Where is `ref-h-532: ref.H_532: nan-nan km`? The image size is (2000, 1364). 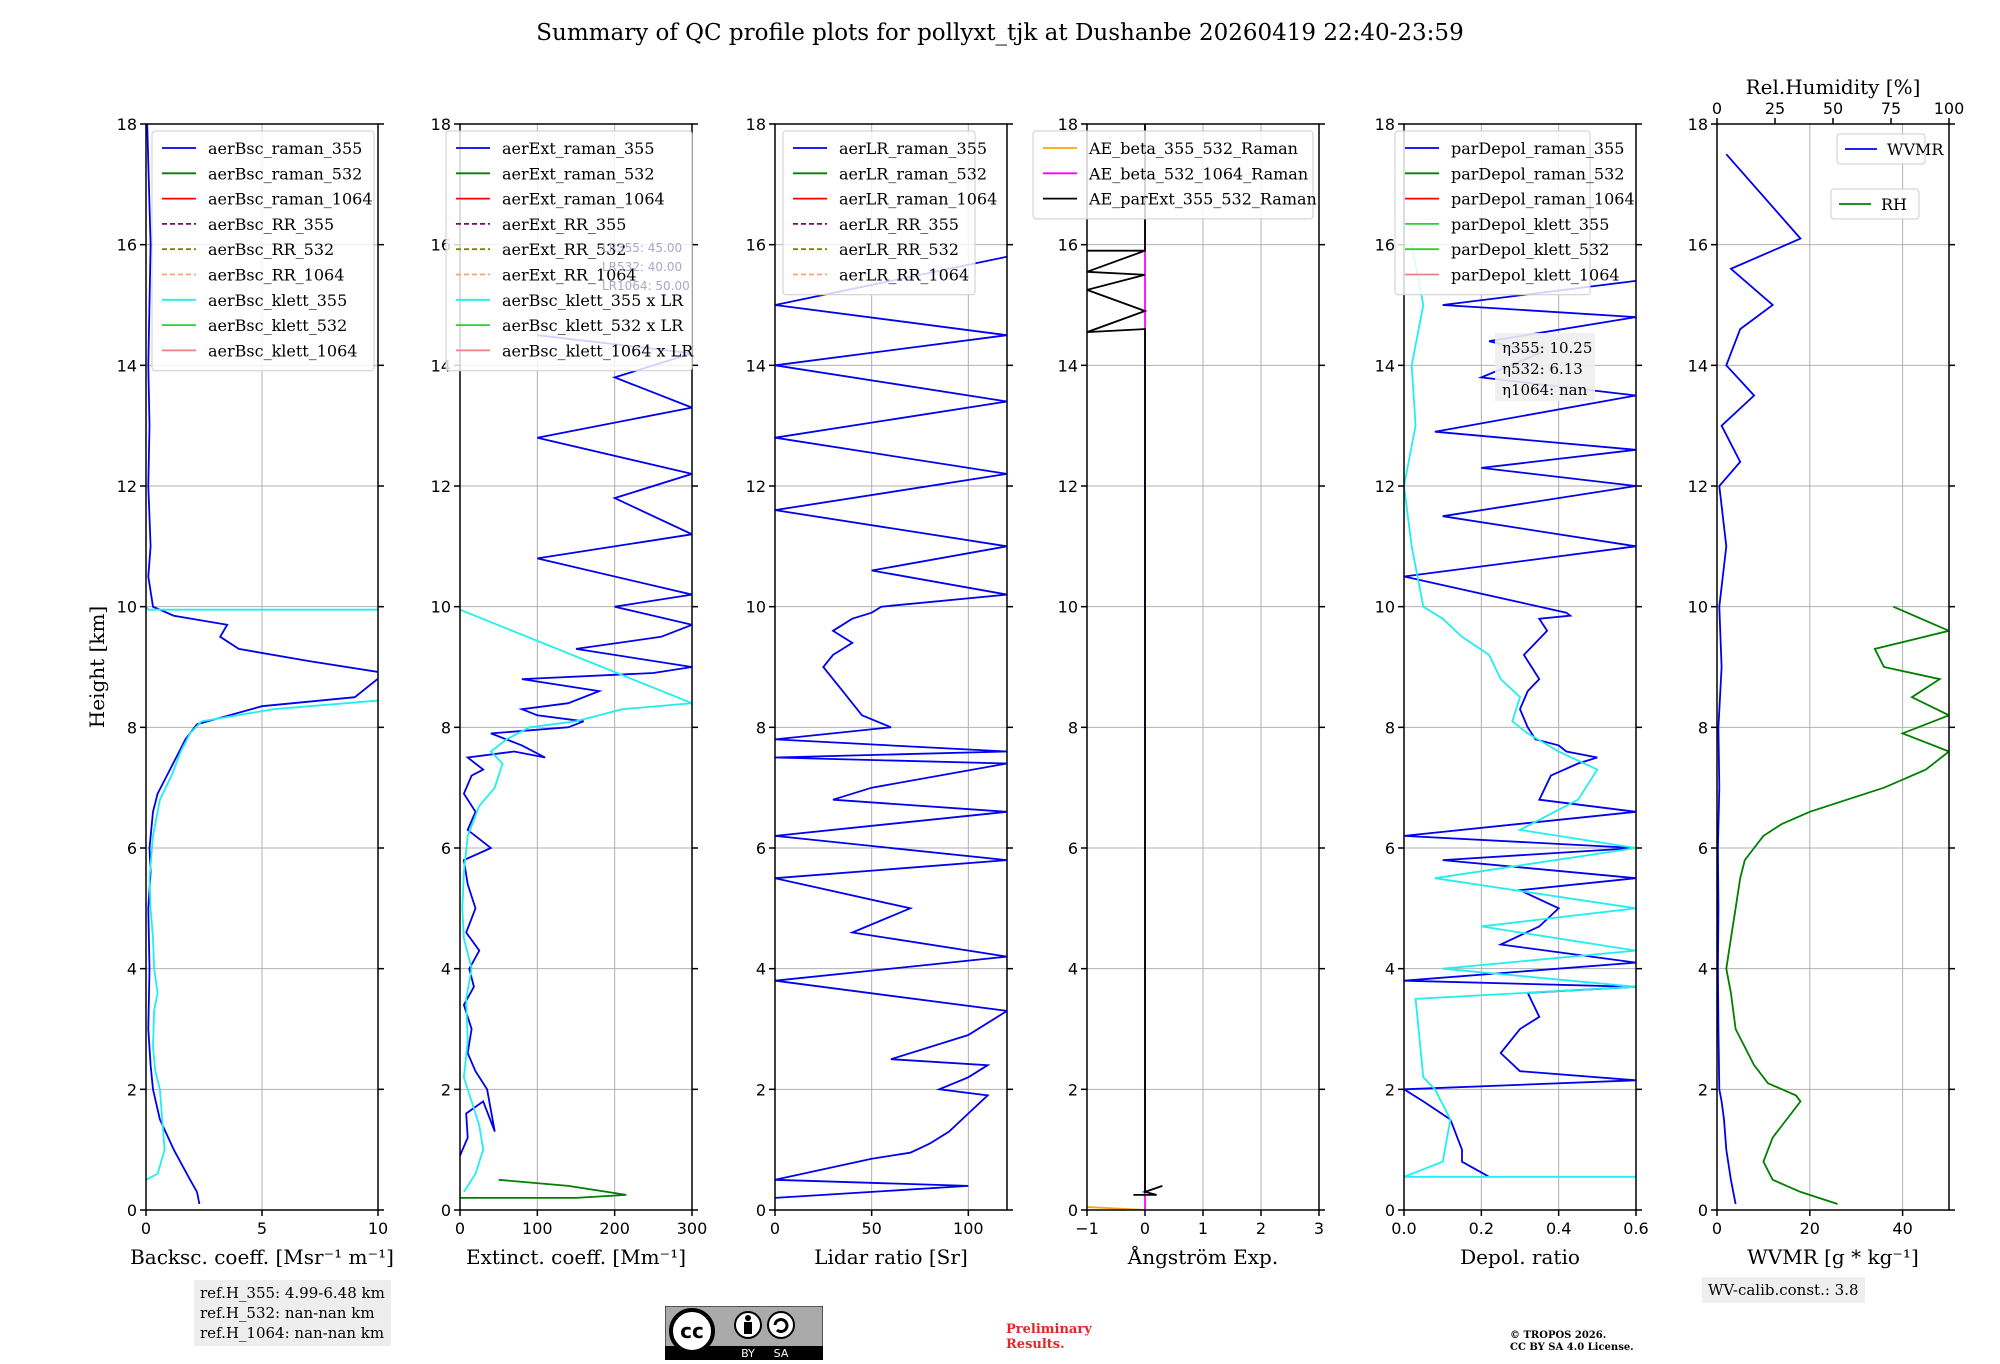 ref-h-532: ref.H_532: nan-nan km is located at coordinates (287, 1313).